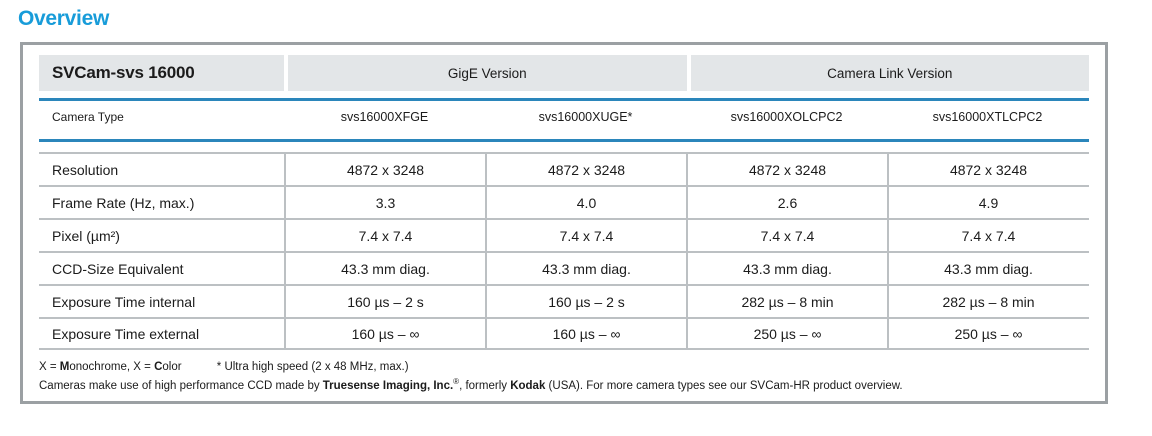  I want to click on page-title: Overview, so click(63, 18).